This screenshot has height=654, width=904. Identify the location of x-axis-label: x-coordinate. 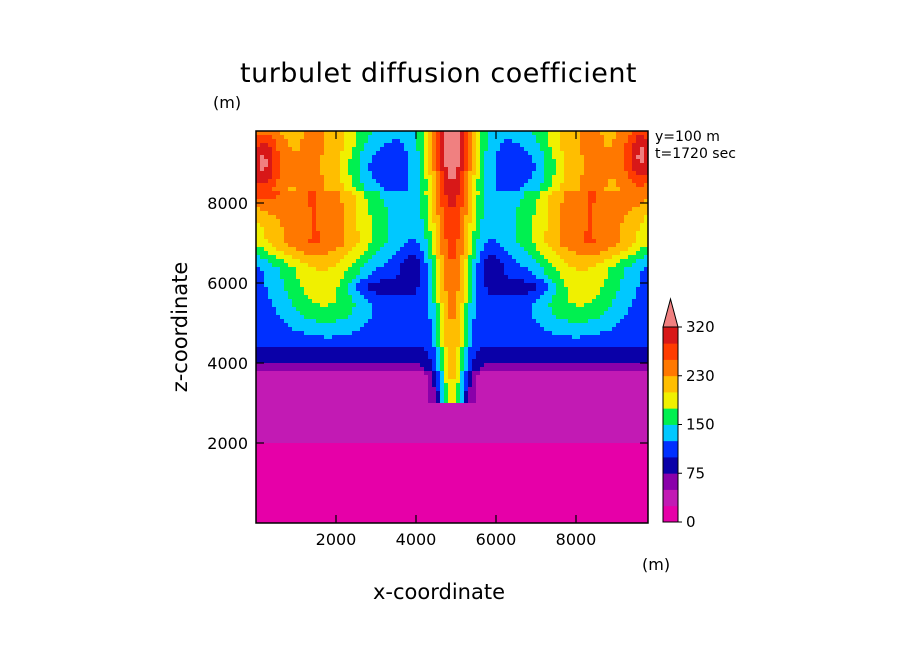
(439, 592).